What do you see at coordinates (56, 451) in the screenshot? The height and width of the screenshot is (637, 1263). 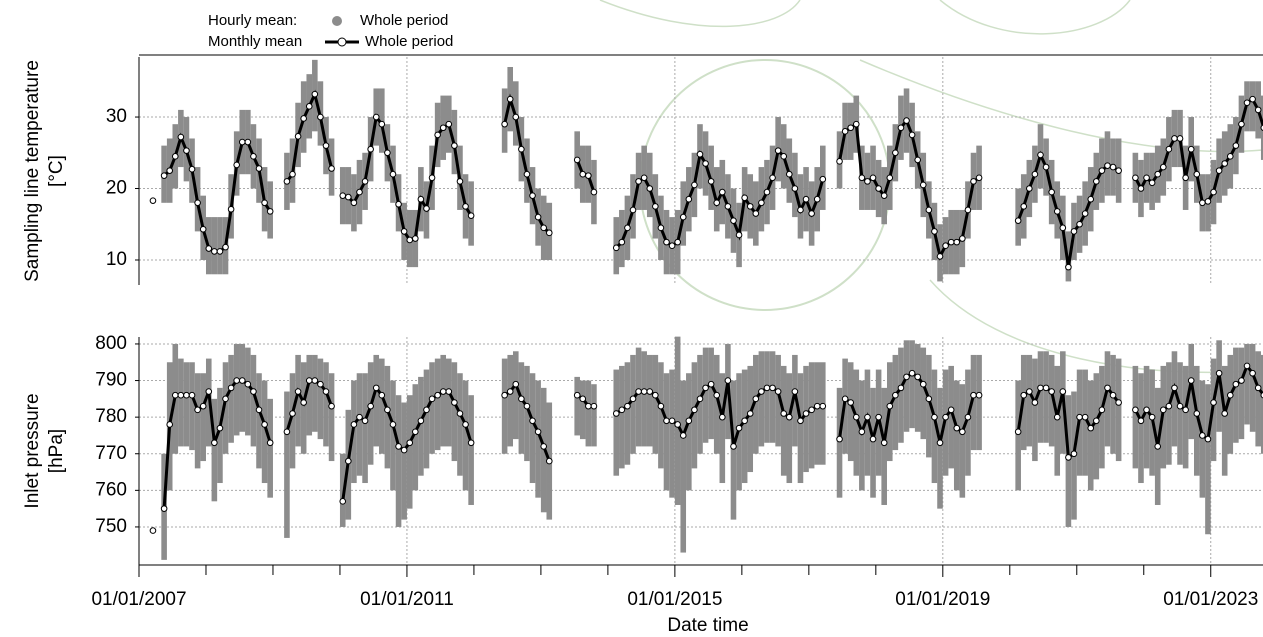 I see `y-axis-label: [hPa]` at bounding box center [56, 451].